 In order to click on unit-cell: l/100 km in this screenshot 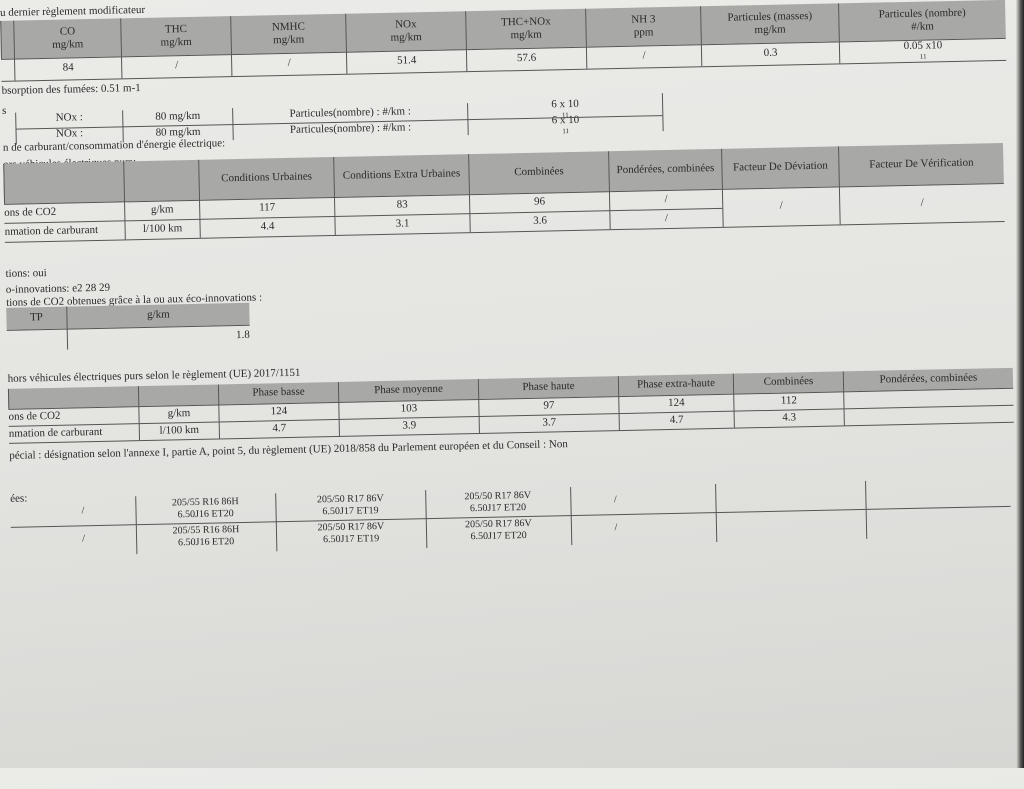, I will do `click(162, 229)`.